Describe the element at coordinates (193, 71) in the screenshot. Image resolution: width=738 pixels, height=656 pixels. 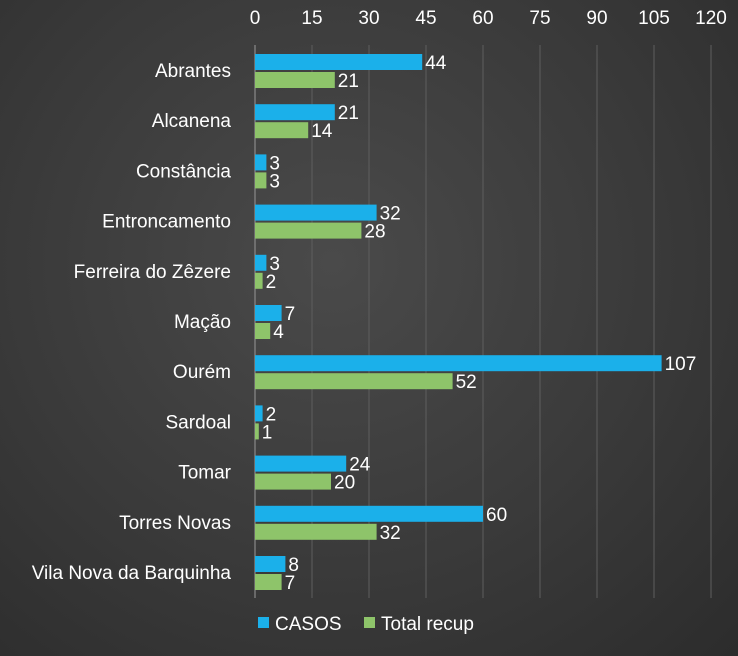
I see `category-label: Abrantes` at that location.